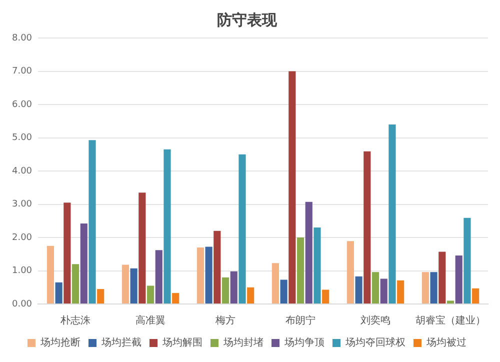 This screenshot has height=362, width=500. What do you see at coordinates (22, 237) in the screenshot?
I see `y-tick-label: 2.00` at bounding box center [22, 237].